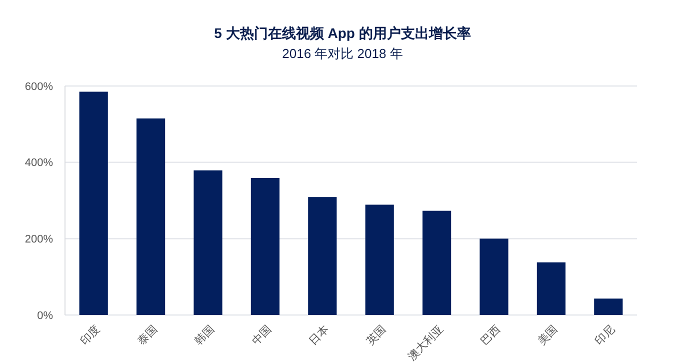  Describe the element at coordinates (39, 163) in the screenshot. I see `y-tick-label: 400%` at that location.